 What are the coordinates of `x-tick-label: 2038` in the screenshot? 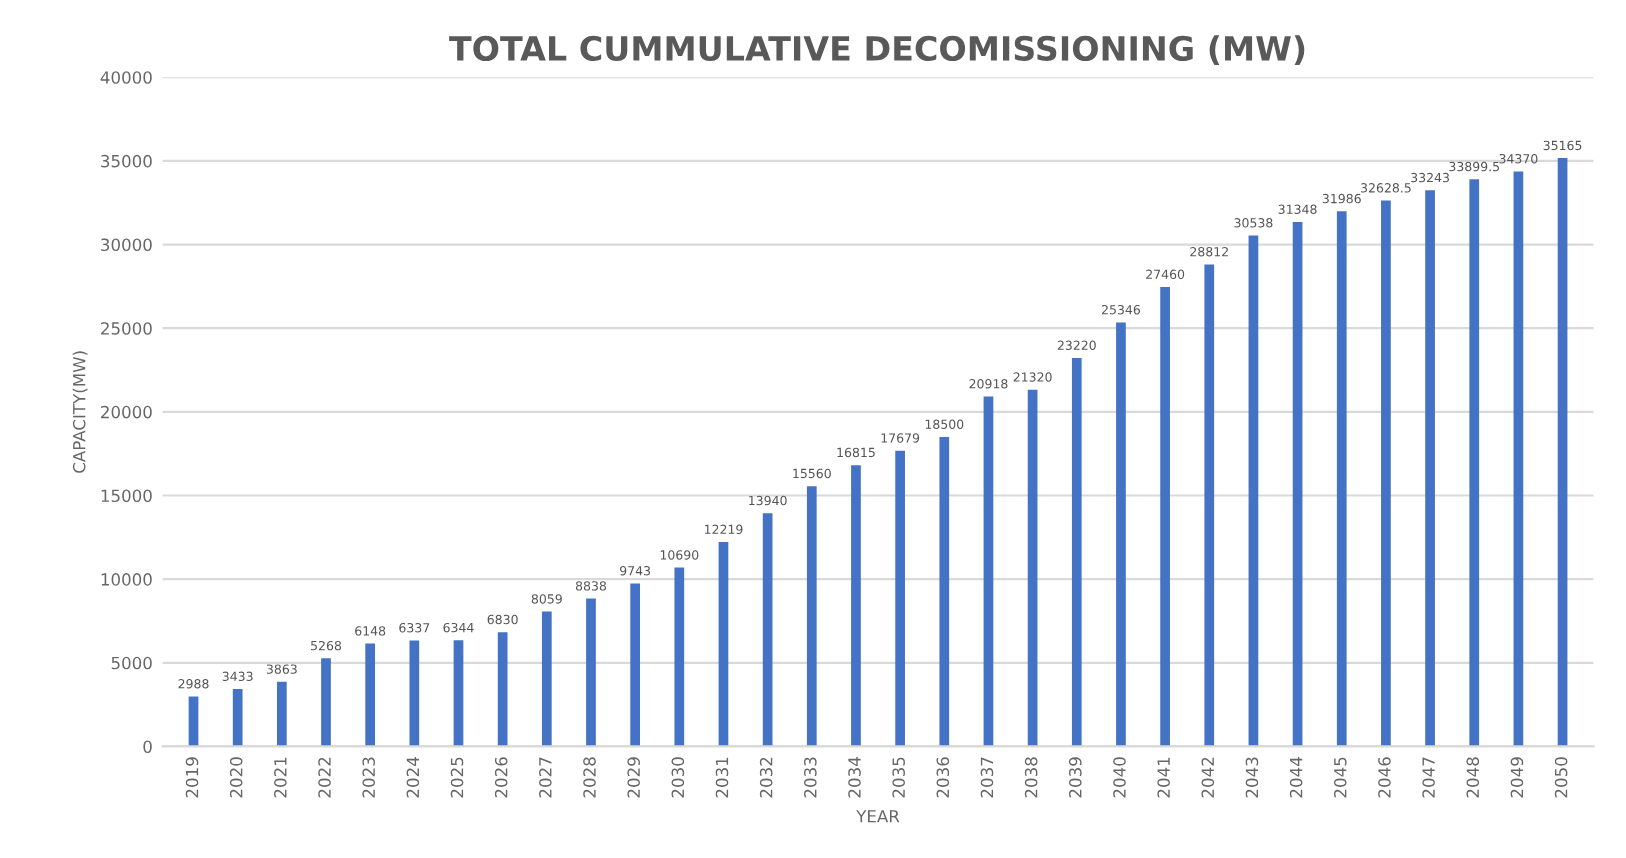 It's located at (1031, 777).